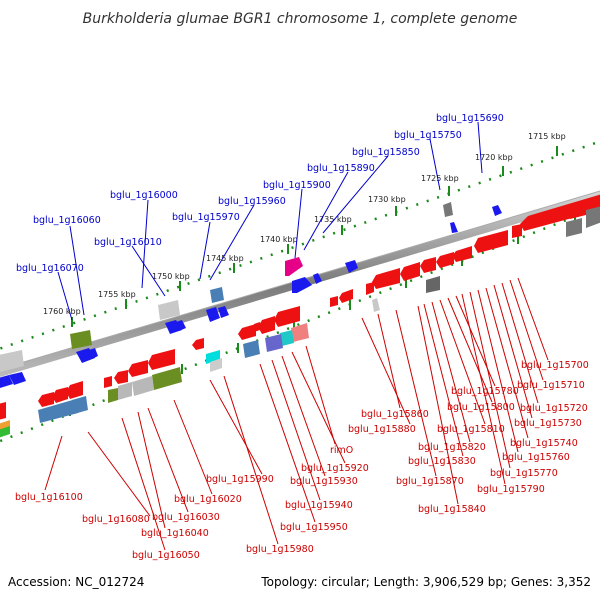 The image size is (600, 600). I want to click on gene-label: bglu_1g16030, so click(186, 517).